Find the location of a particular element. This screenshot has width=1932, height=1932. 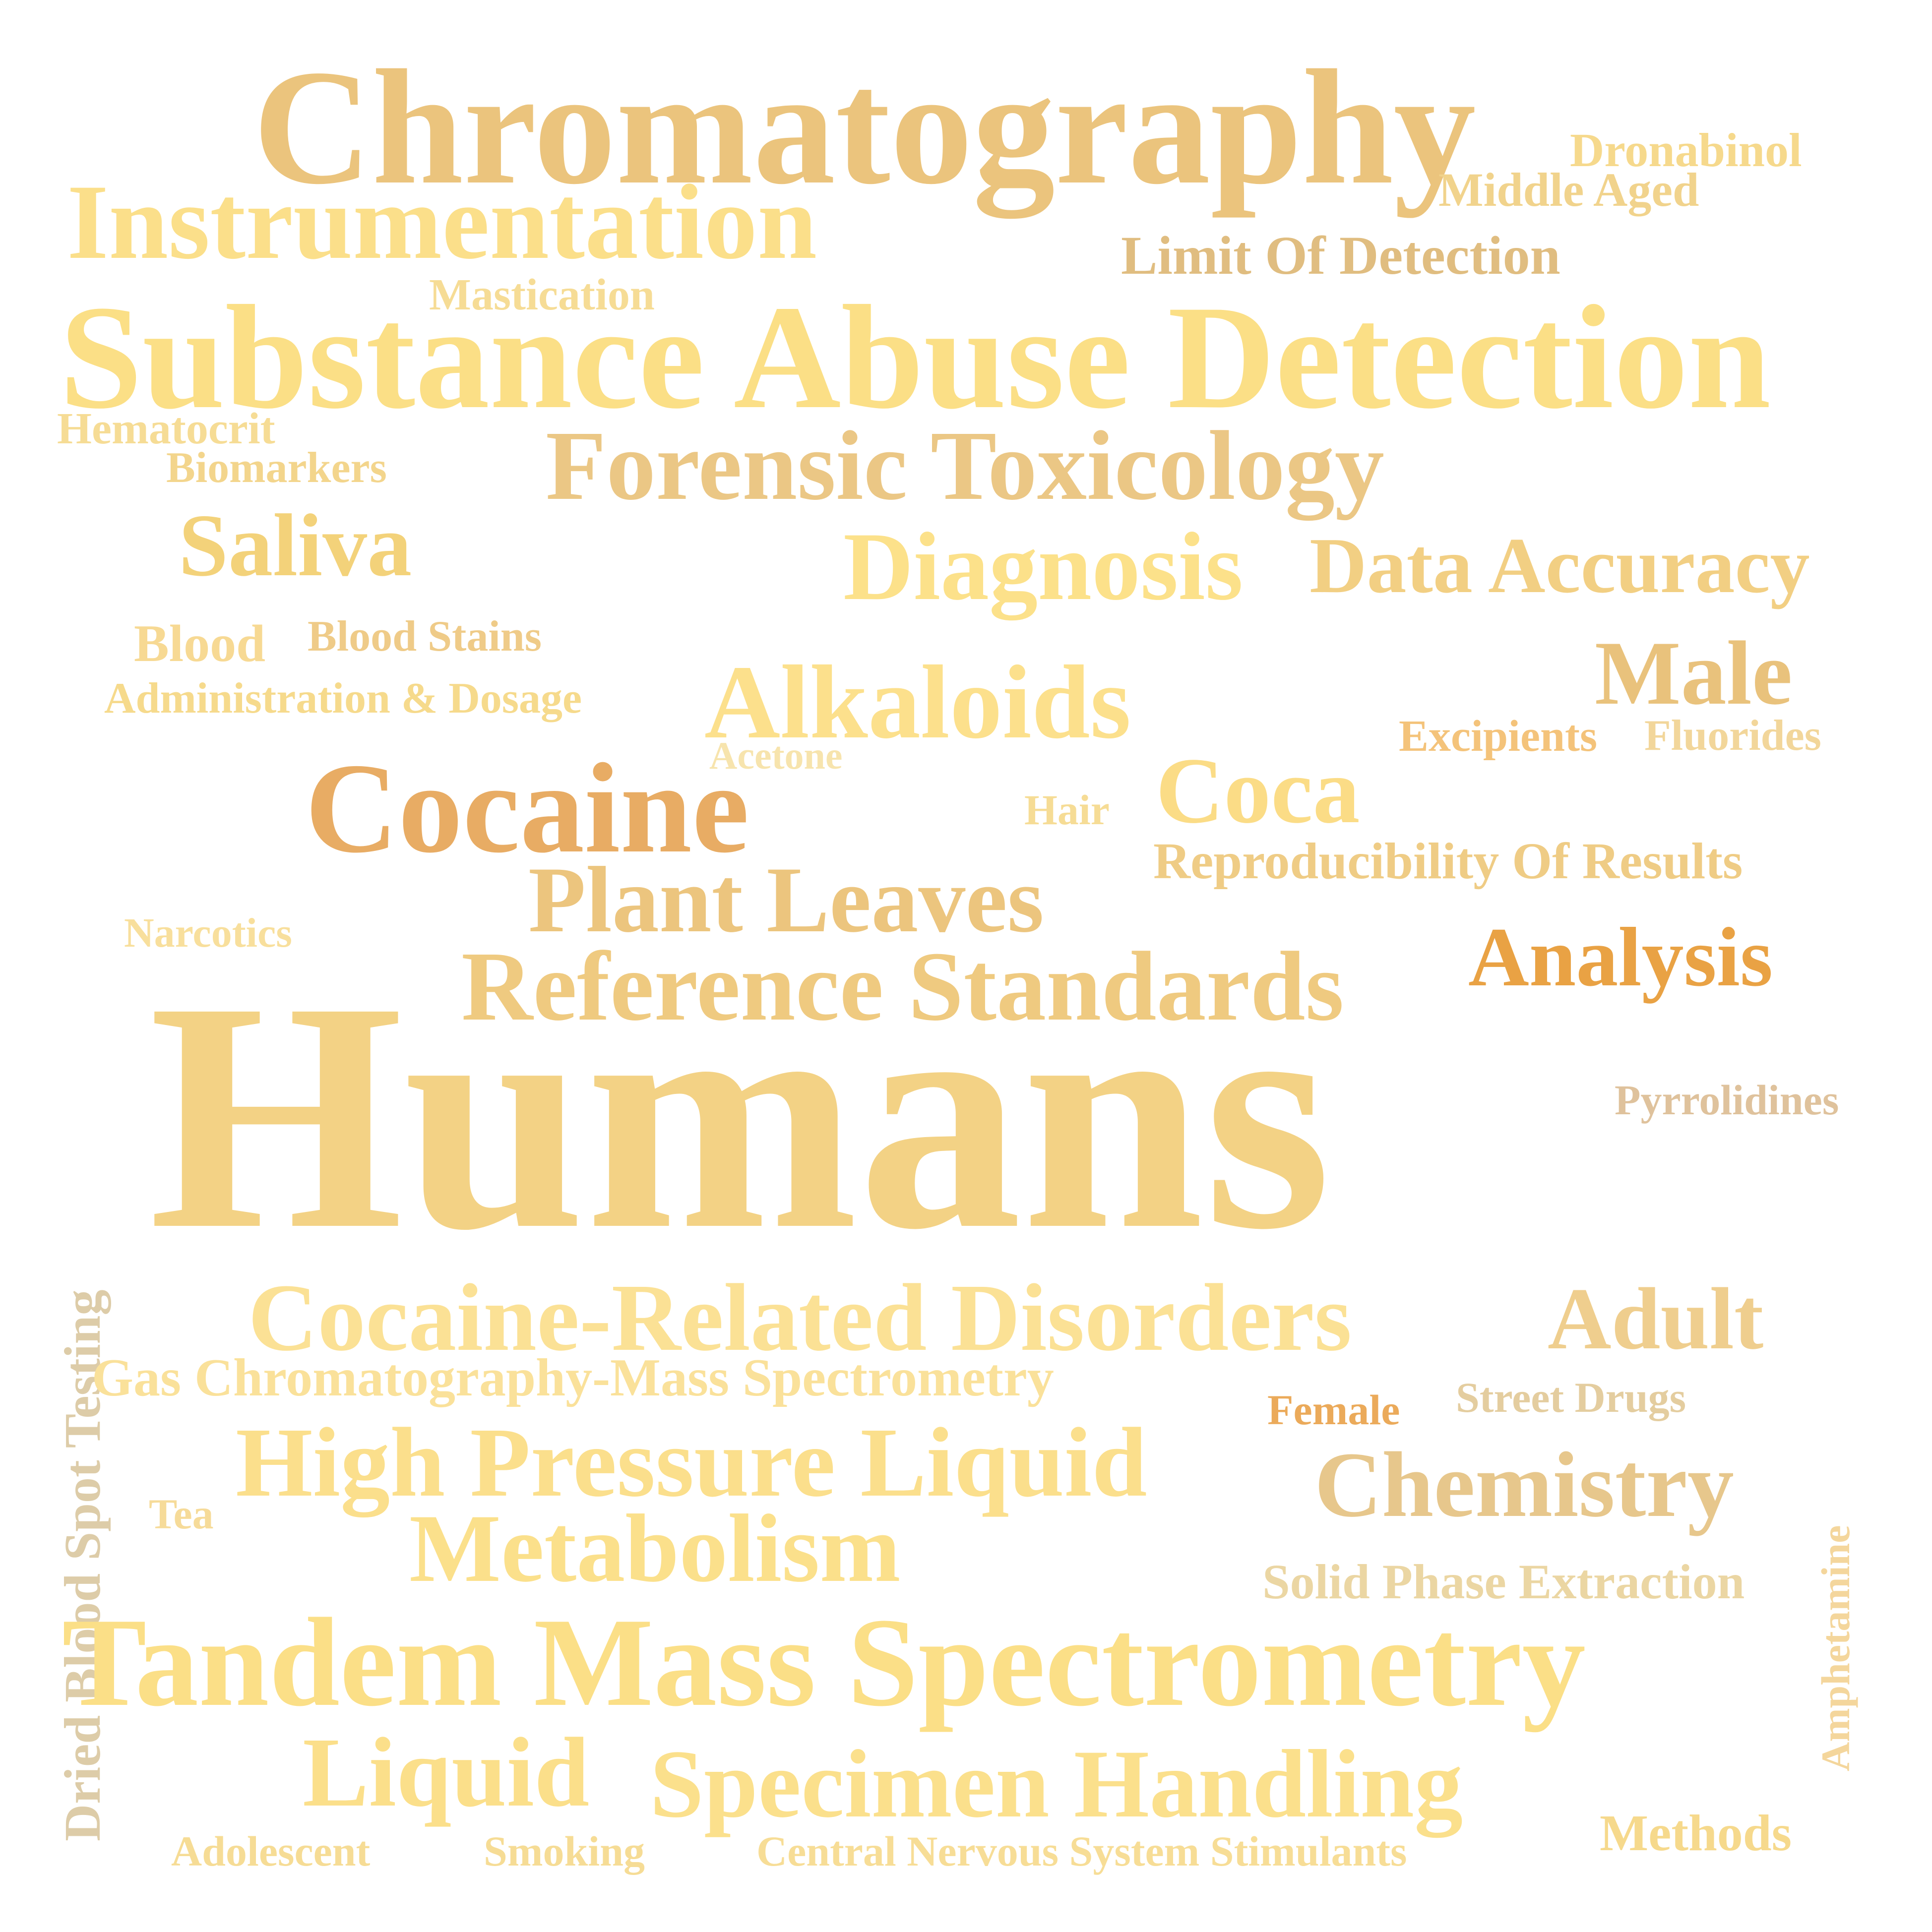

word-metabolism: Metabolism is located at coordinates (655, 1548).